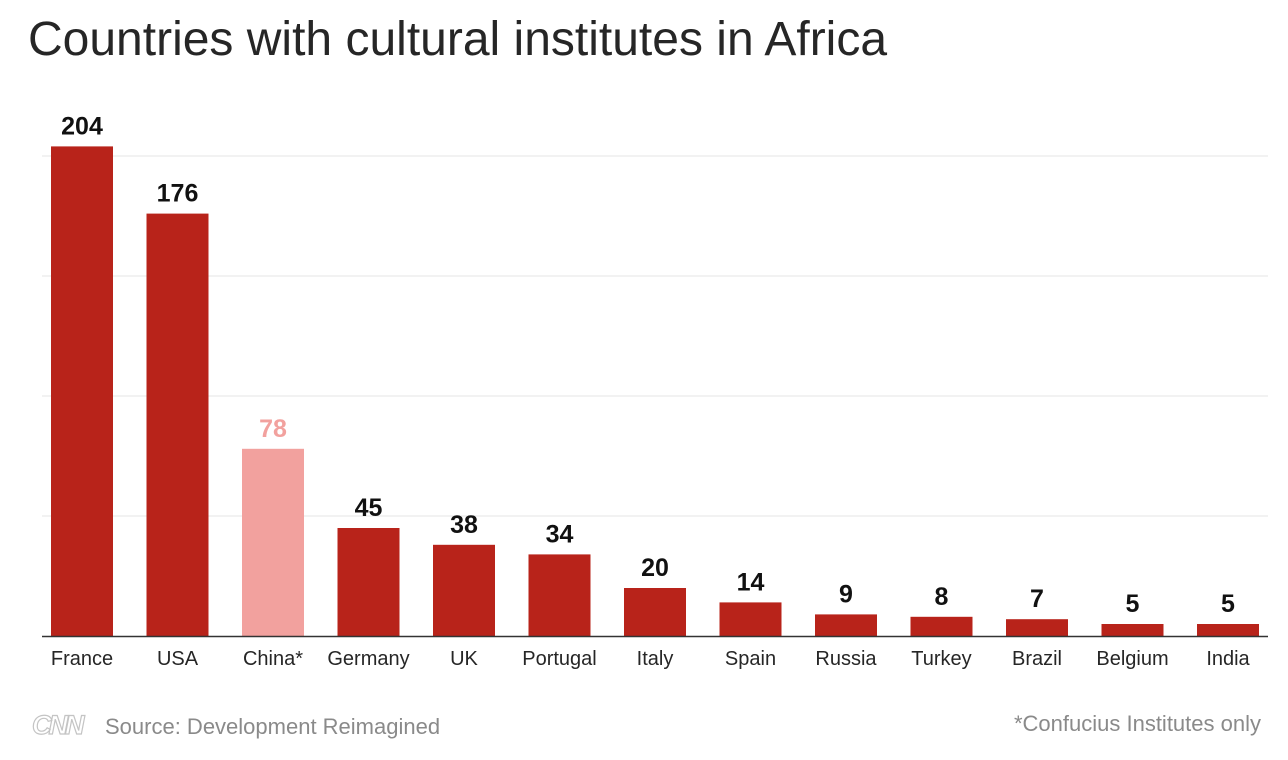 This screenshot has height=760, width=1288. What do you see at coordinates (1037, 599) in the screenshot?
I see `value-label-brazil: 7` at bounding box center [1037, 599].